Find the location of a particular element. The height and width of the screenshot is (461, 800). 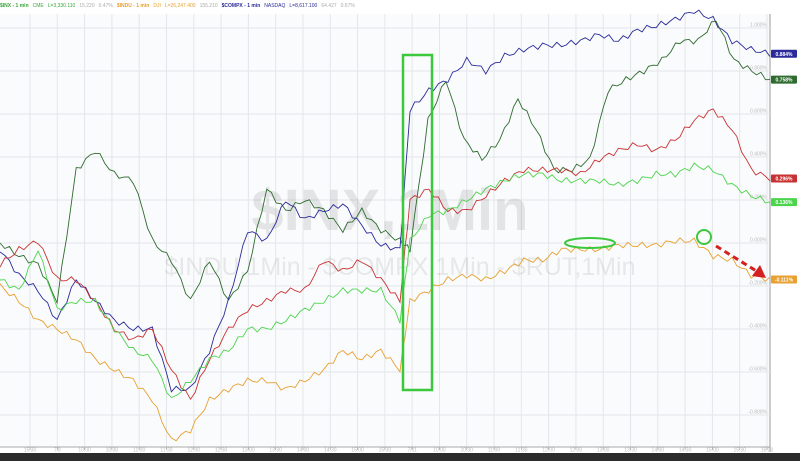

trend-arrow-shaft is located at coordinates (737, 259).